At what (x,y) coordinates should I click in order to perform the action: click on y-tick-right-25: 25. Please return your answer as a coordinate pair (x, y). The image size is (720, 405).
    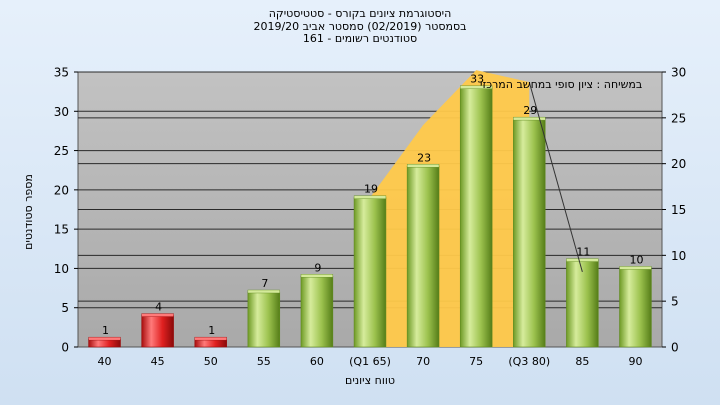
    Looking at the image, I should click on (678, 118).